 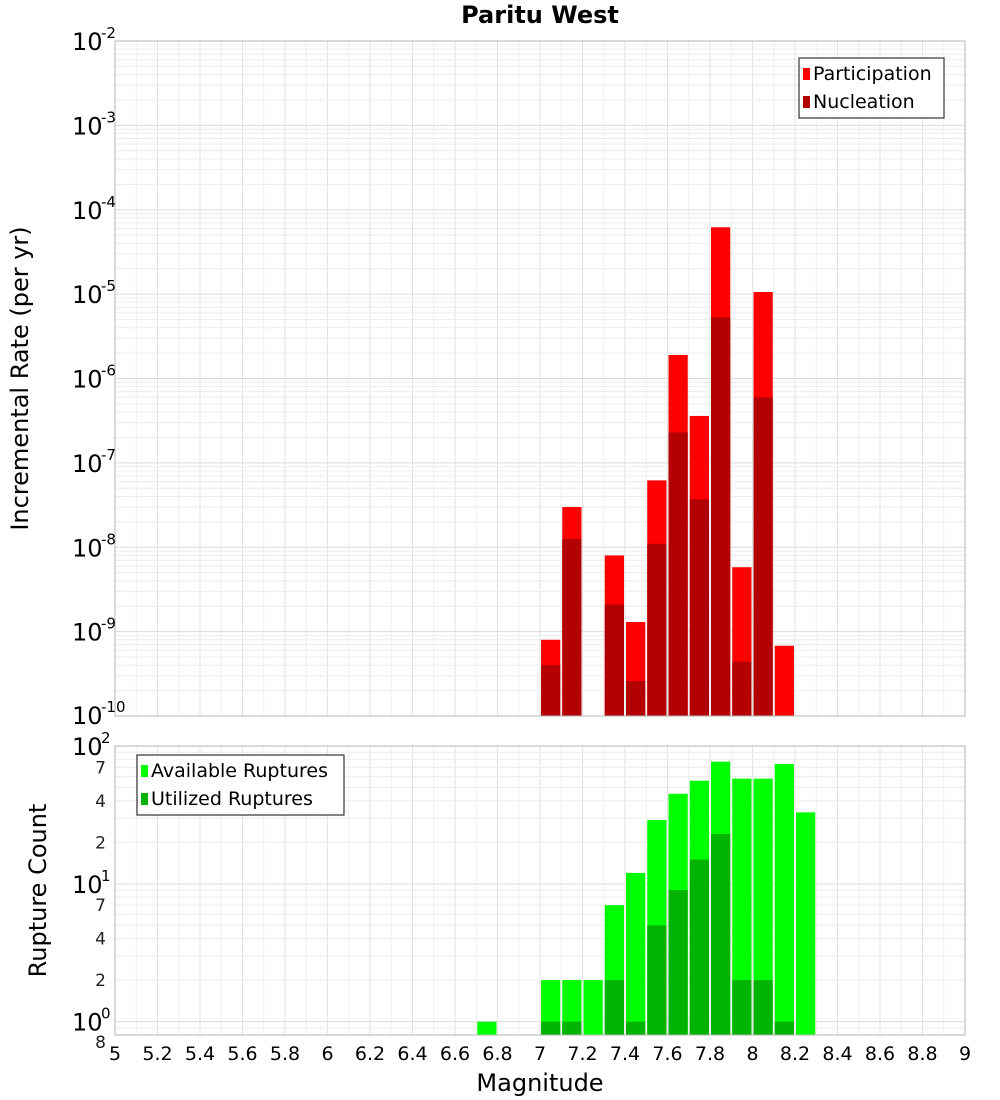 I want to click on x-tick-label: 6, so click(x=327, y=1054).